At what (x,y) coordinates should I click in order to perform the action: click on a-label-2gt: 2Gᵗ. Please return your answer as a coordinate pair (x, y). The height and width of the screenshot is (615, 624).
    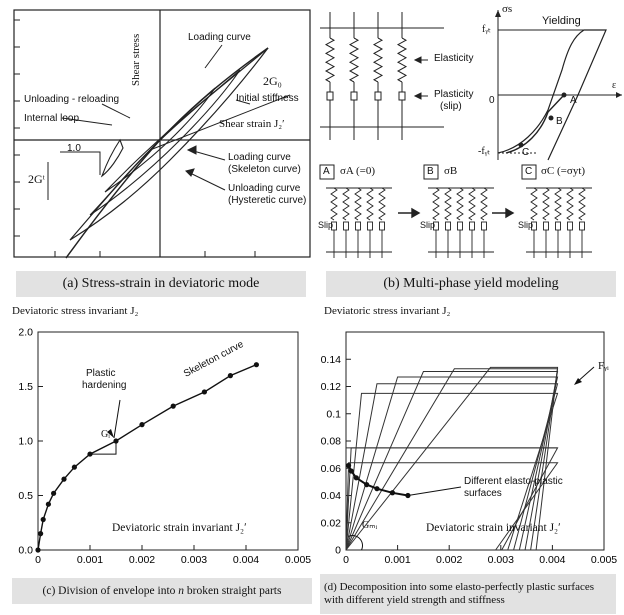
    Looking at the image, I should click on (36, 179).